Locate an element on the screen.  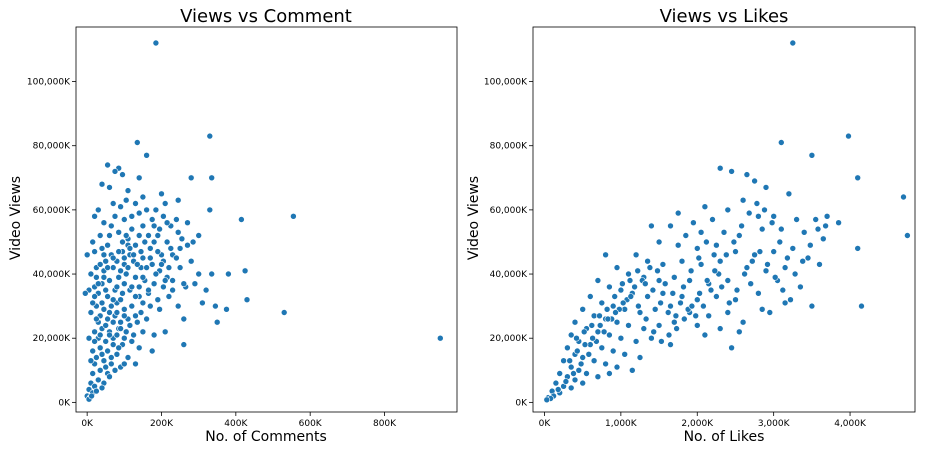
x-tick-label: 3,000K is located at coordinates (774, 424).